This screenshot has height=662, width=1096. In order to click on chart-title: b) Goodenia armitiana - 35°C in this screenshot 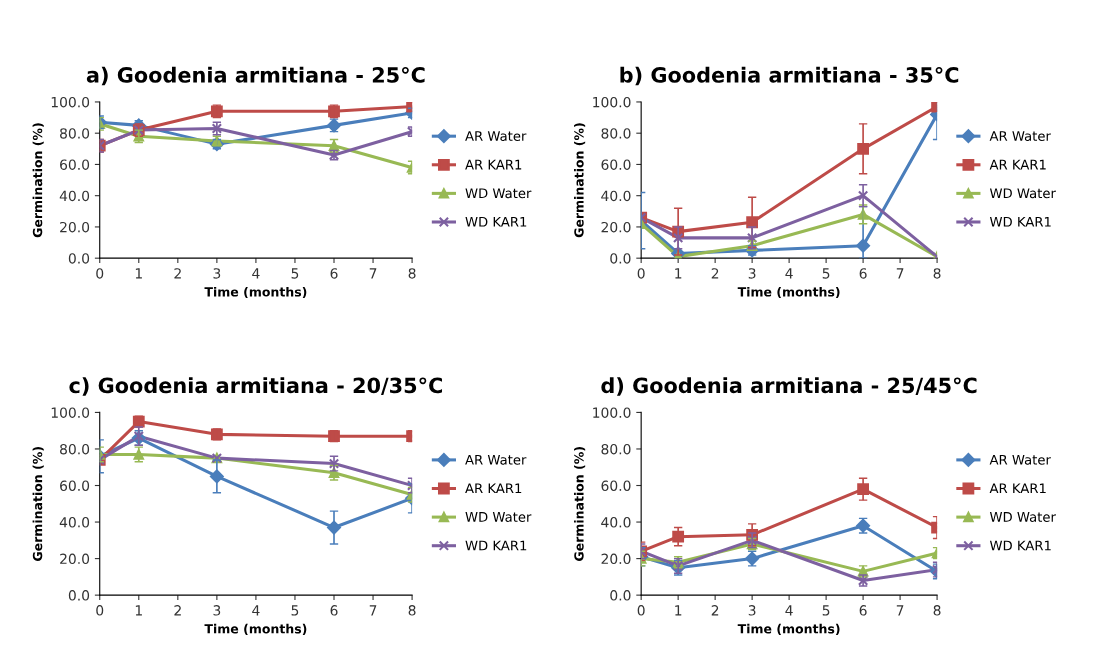, I will do `click(789, 76)`.